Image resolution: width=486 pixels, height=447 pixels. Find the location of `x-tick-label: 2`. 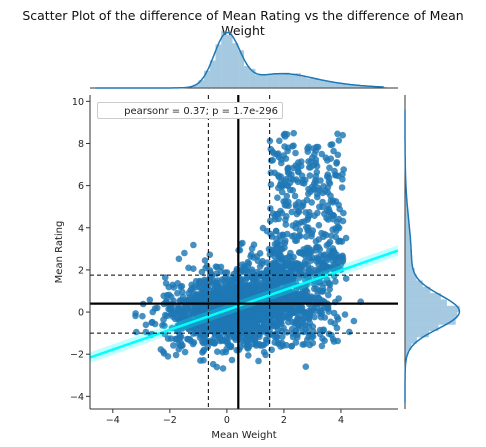

x-tick-label: 2 is located at coordinates (284, 420).